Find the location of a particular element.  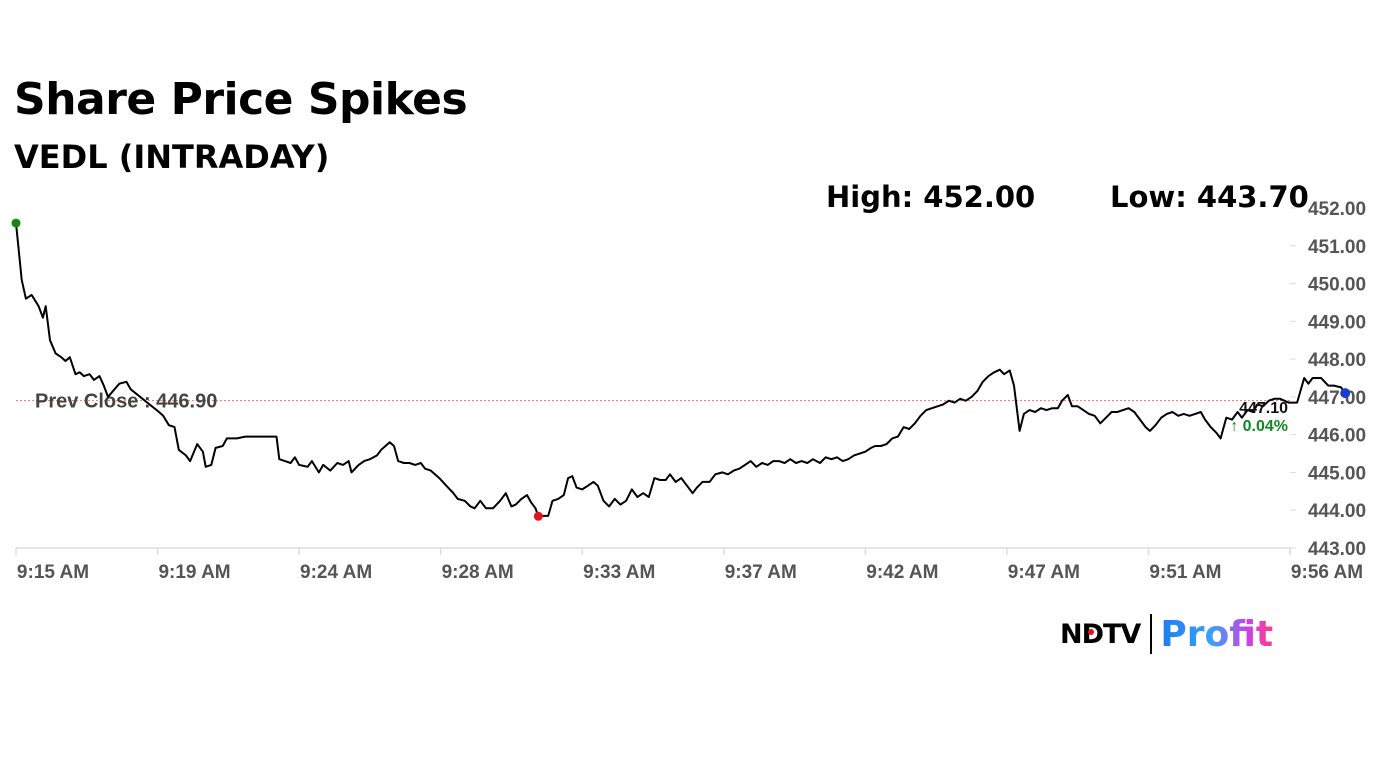

x-tick-label: 9:42 AM is located at coordinates (902, 572).